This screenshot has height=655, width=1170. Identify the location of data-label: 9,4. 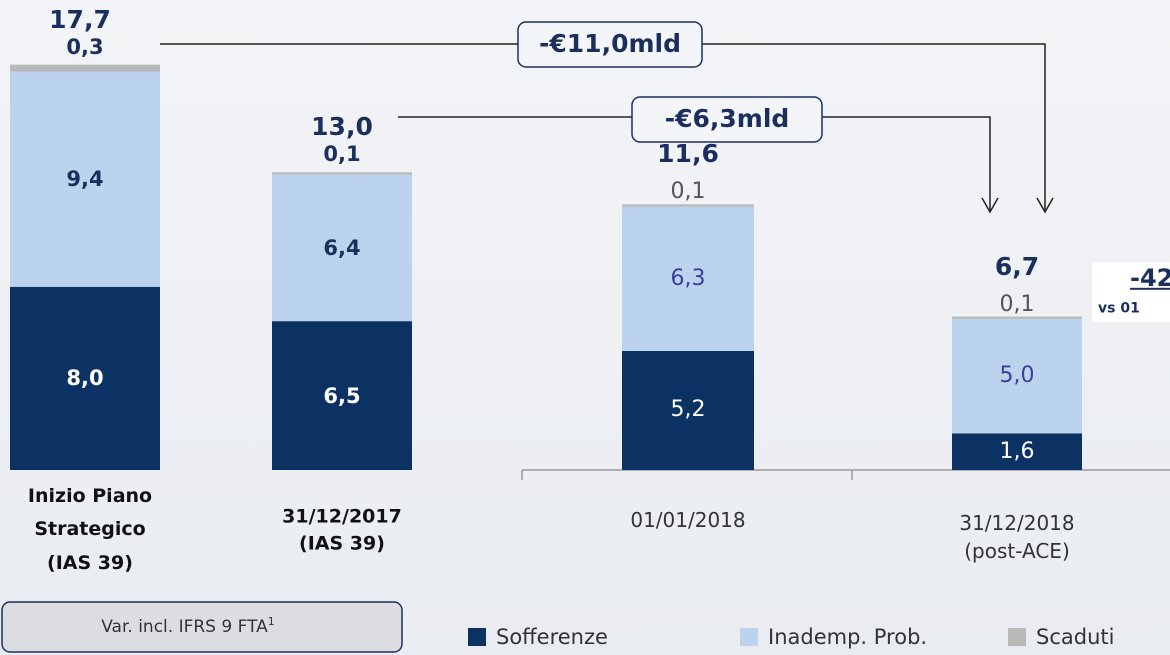
(85, 178).